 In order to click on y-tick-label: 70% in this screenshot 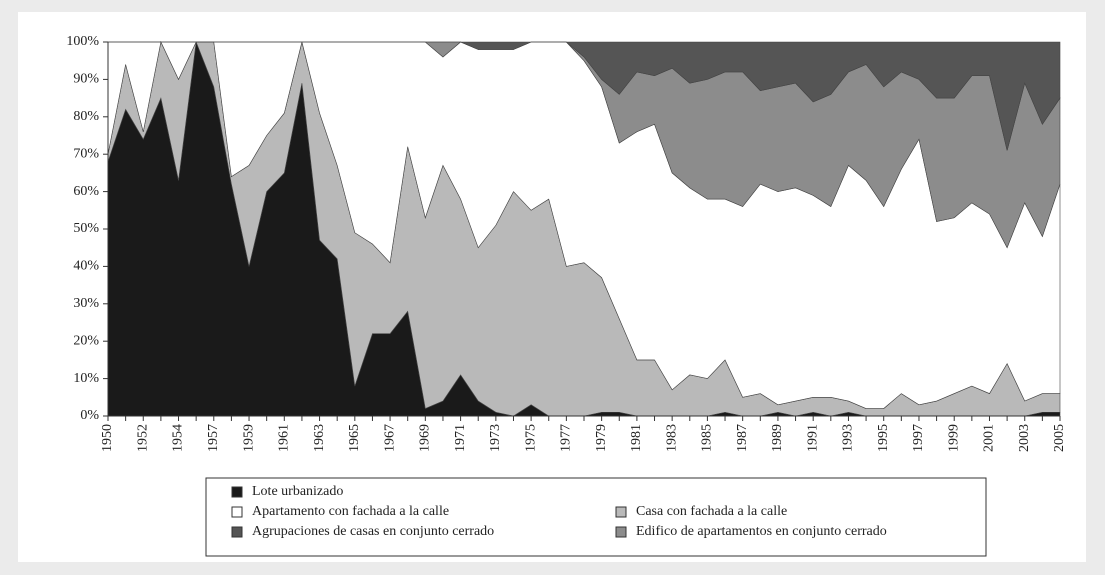, I will do `click(86, 153)`.